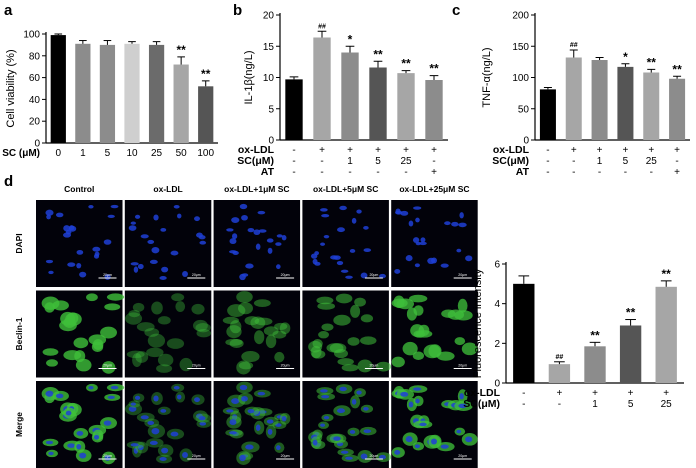 The width and height of the screenshot is (696, 468). Describe the element at coordinates (322, 26) in the screenshot. I see `significance-mark: ##` at that location.